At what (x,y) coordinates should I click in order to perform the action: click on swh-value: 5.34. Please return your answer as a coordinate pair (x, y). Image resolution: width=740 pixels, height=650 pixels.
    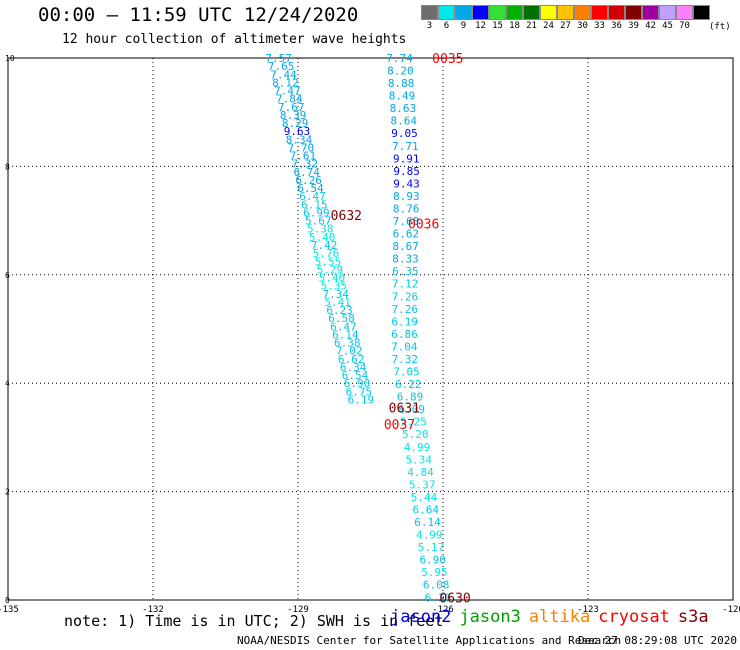
    Looking at the image, I should click on (419, 459).